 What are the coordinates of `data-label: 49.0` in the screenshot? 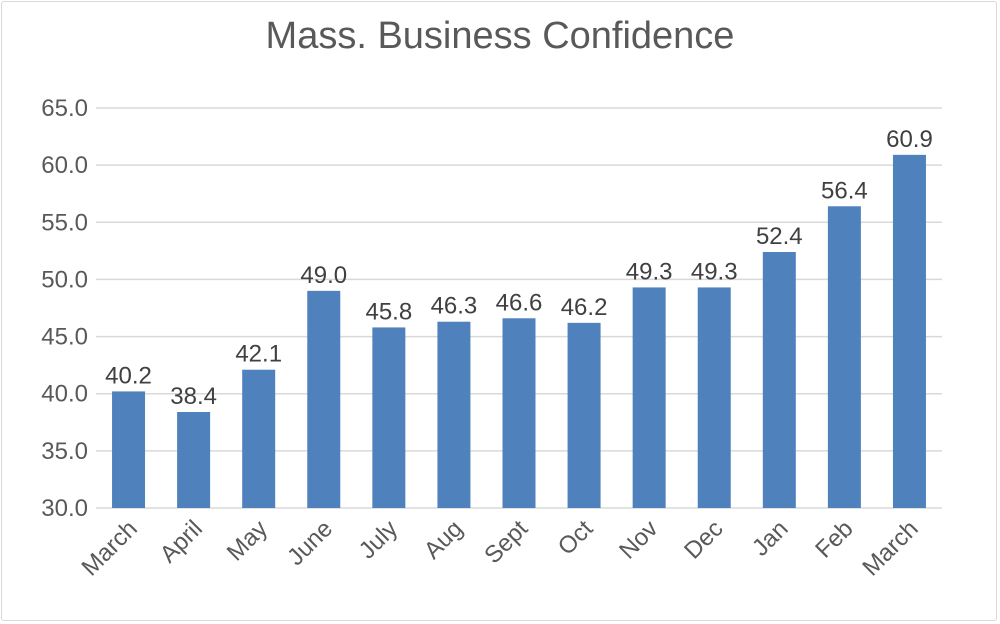 It's located at (323, 275).